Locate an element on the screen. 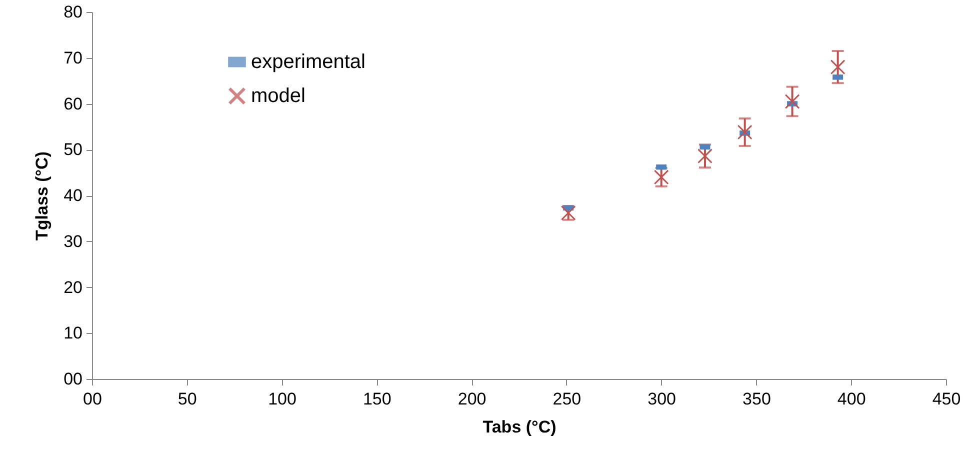 The width and height of the screenshot is (968, 474). x-tick-label: 200 is located at coordinates (472, 399).